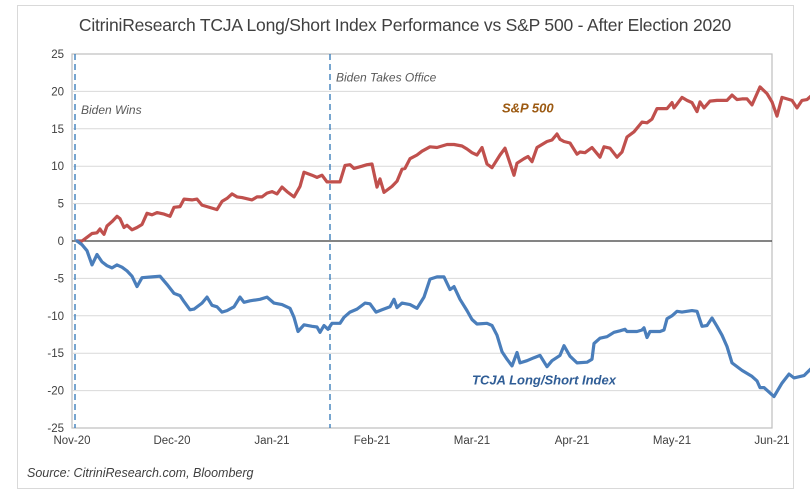  Describe the element at coordinates (771, 441) in the screenshot. I see `x-tick-label: Jun-21` at that location.